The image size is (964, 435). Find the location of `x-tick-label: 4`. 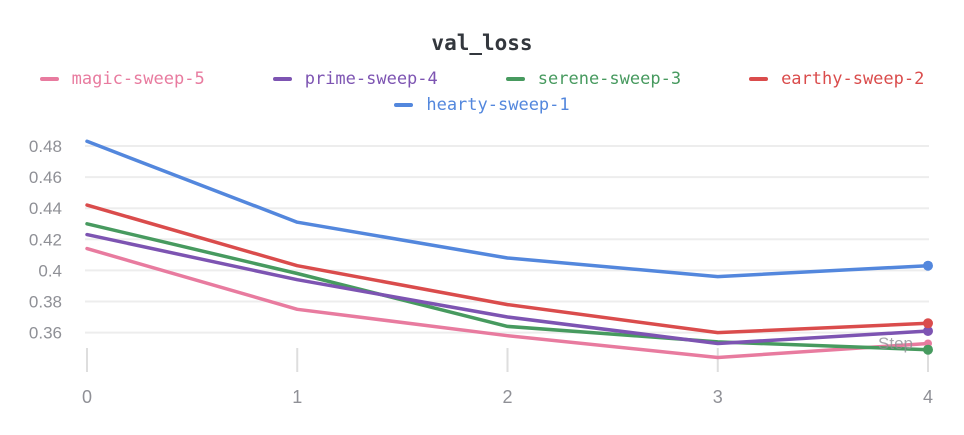

x-tick-label: 4 is located at coordinates (928, 397).